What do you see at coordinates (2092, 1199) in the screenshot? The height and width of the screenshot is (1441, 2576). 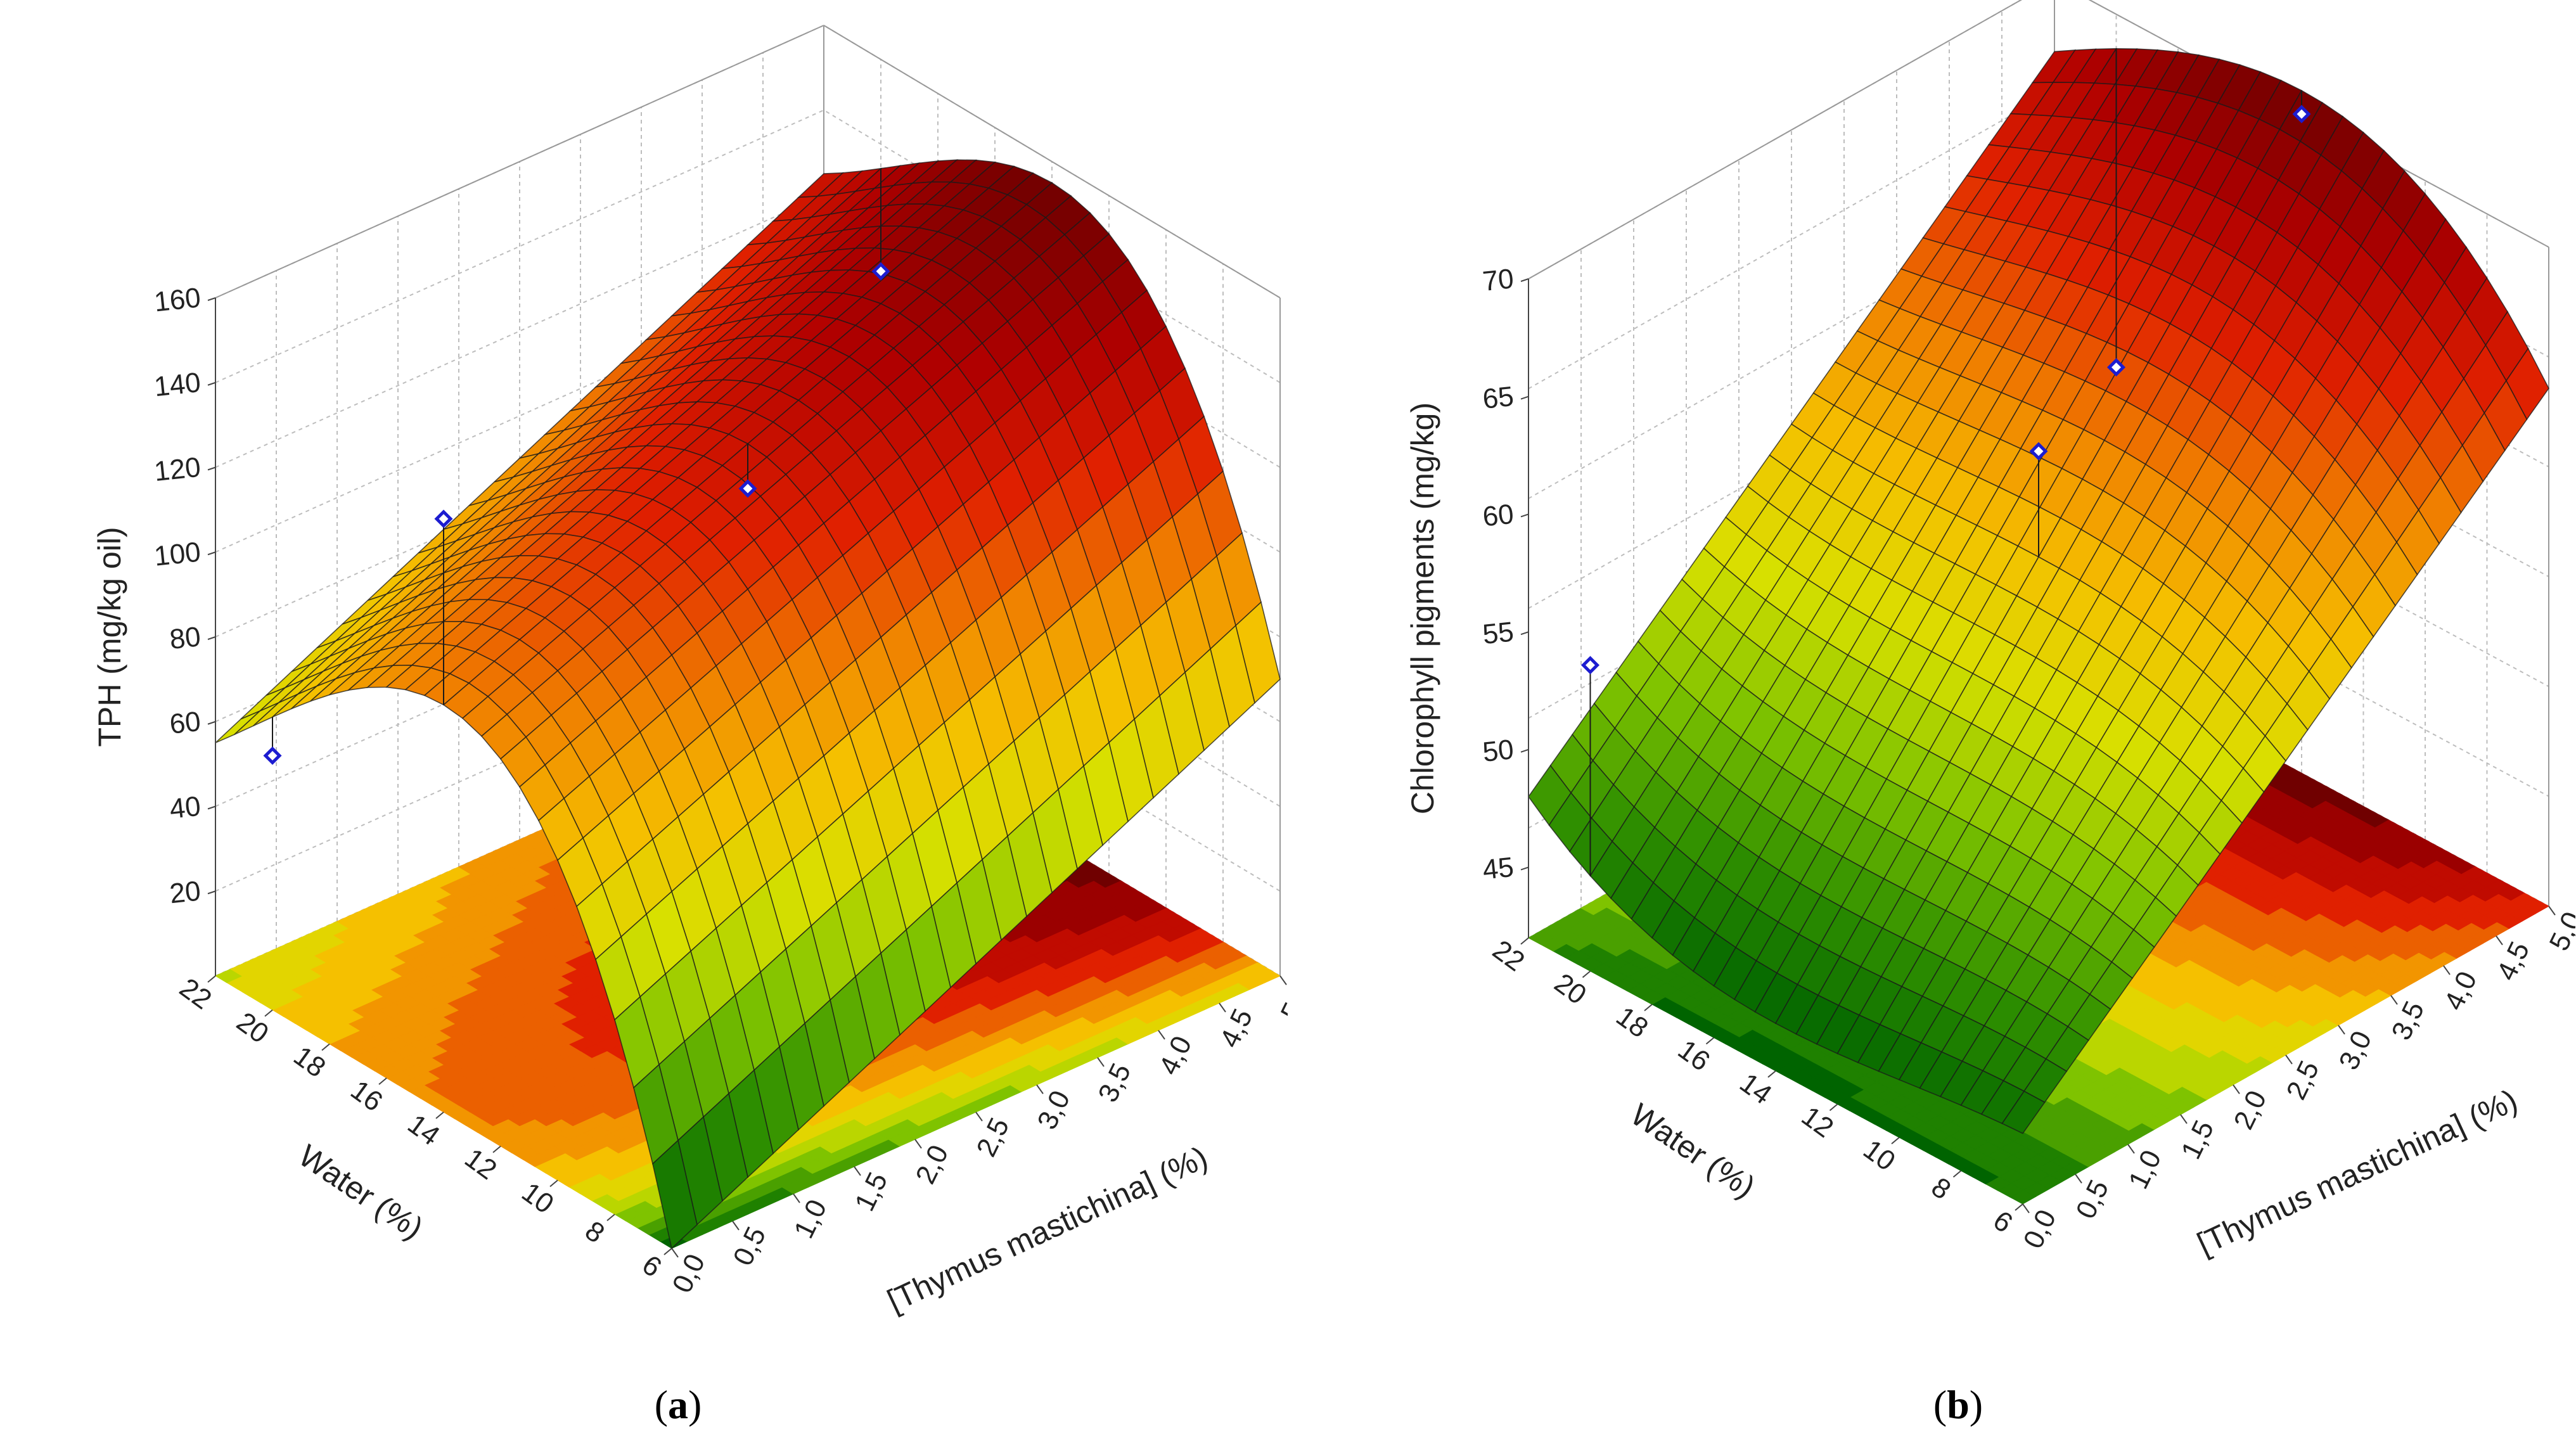 I see `x-tick-label: 0,5` at bounding box center [2092, 1199].